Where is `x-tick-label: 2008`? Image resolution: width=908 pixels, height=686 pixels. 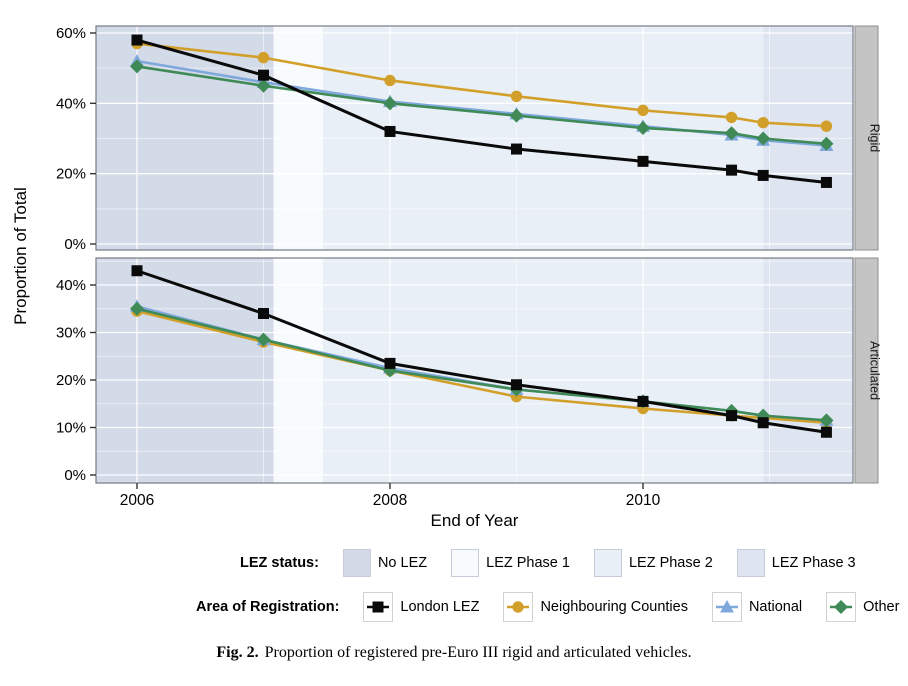
x-tick-label: 2008 is located at coordinates (390, 500).